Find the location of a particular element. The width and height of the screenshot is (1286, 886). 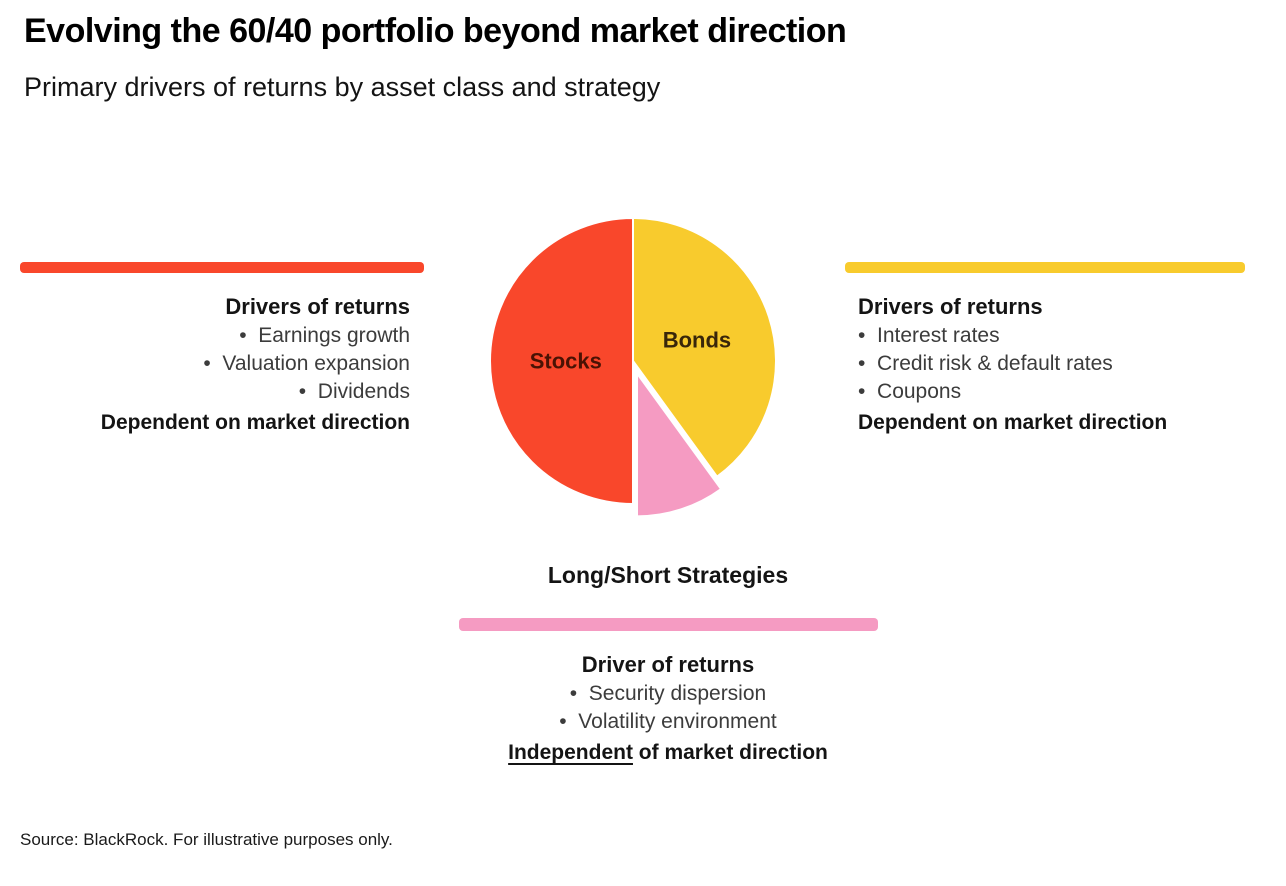

bonds-bullet-interest-rates: Interest rates is located at coordinates (1063, 336).